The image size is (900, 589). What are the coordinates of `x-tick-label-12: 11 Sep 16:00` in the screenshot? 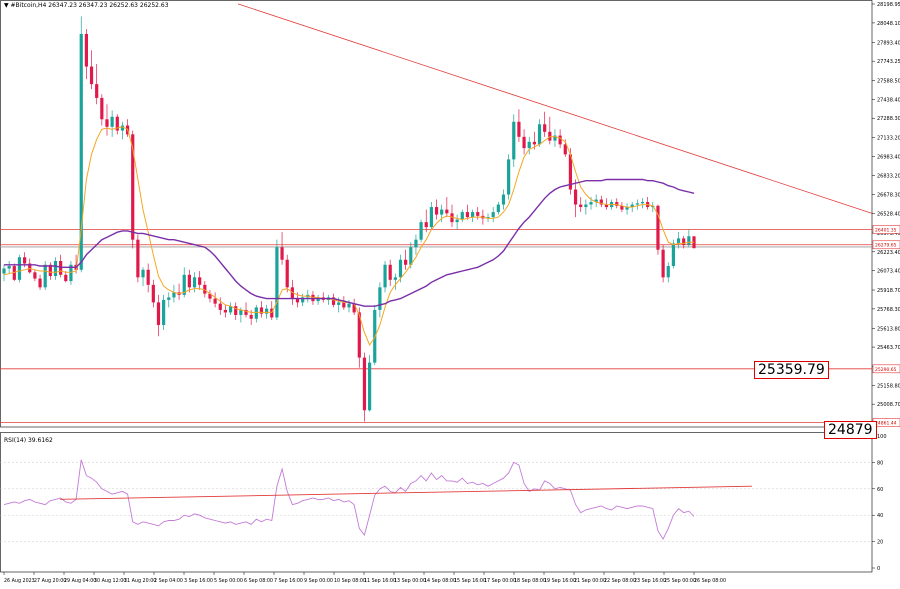 It's located at (380, 581).